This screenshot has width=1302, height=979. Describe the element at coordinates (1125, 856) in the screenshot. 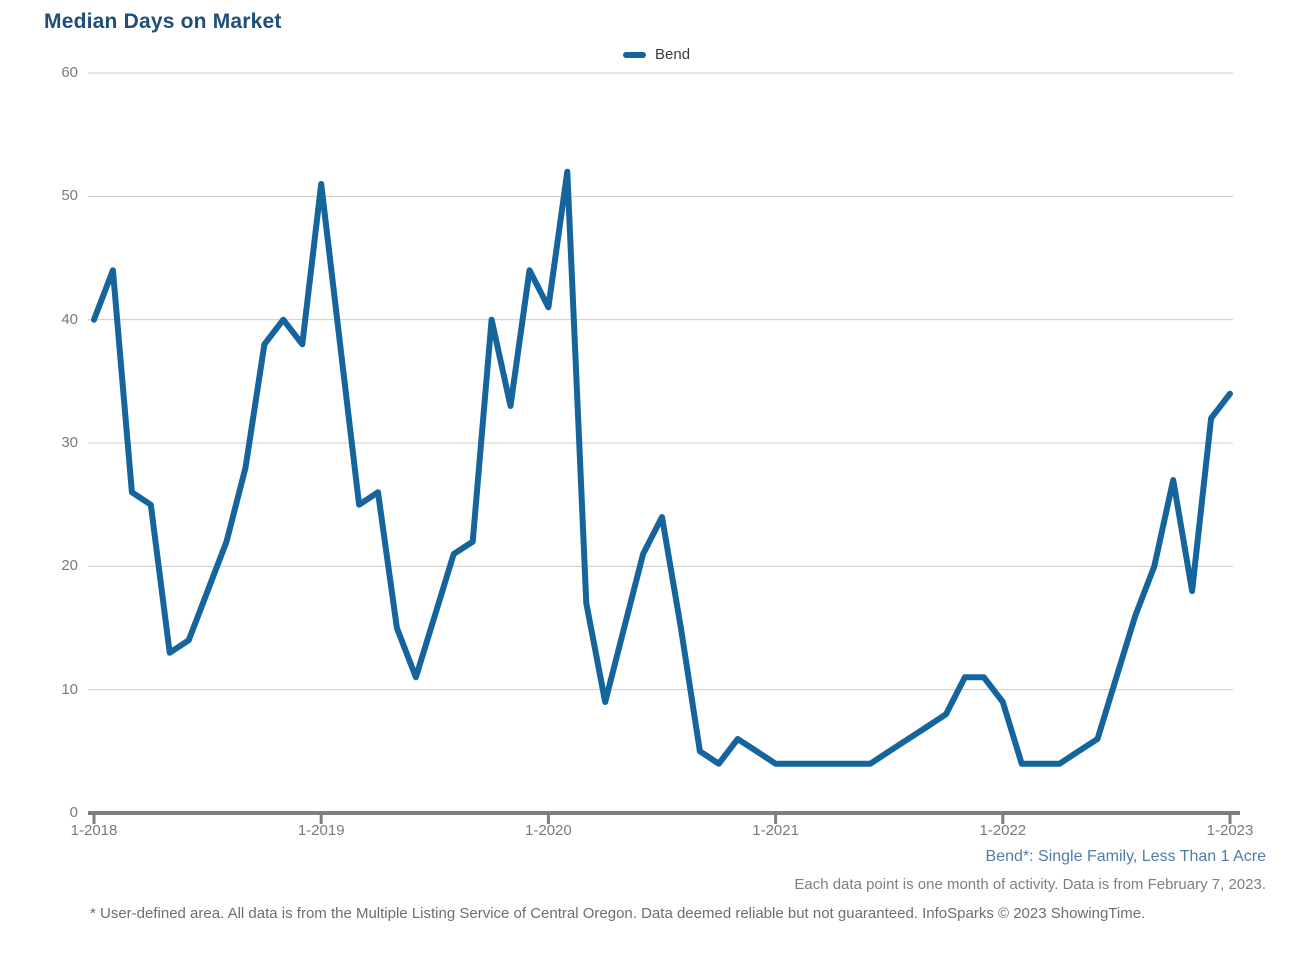

I see `series-definition-footnote: Bend*: Single Family, Less Than 1 Acre` at that location.